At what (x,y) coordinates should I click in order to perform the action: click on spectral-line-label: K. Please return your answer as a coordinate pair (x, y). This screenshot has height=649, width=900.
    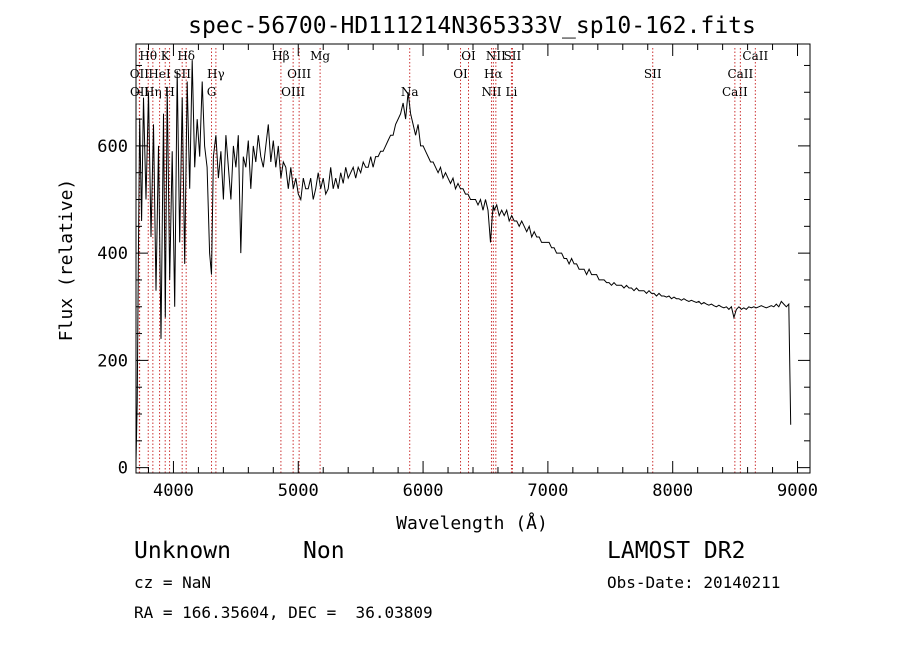
    Looking at the image, I should click on (166, 56).